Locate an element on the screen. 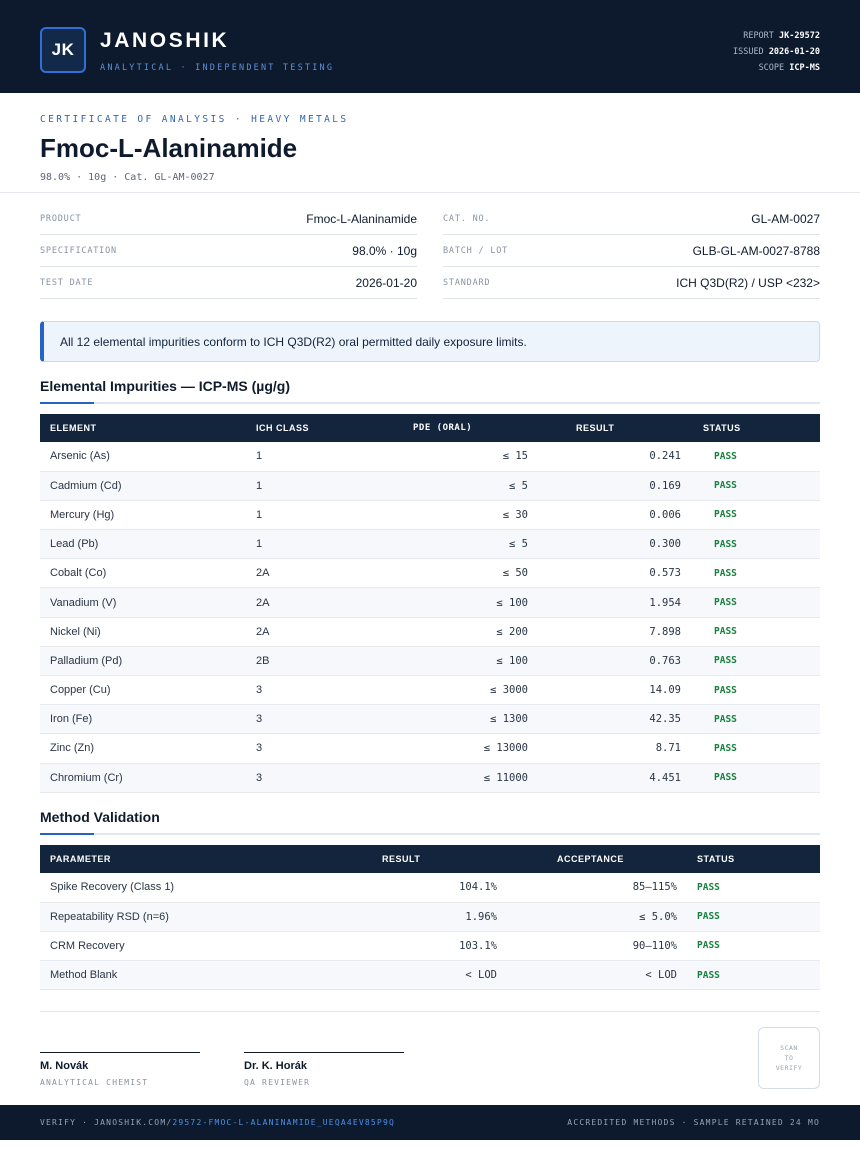 The height and width of the screenshot is (1168, 860). info-row-cat-no: CAT. NO. GL-AM-0027 is located at coordinates (631, 219).